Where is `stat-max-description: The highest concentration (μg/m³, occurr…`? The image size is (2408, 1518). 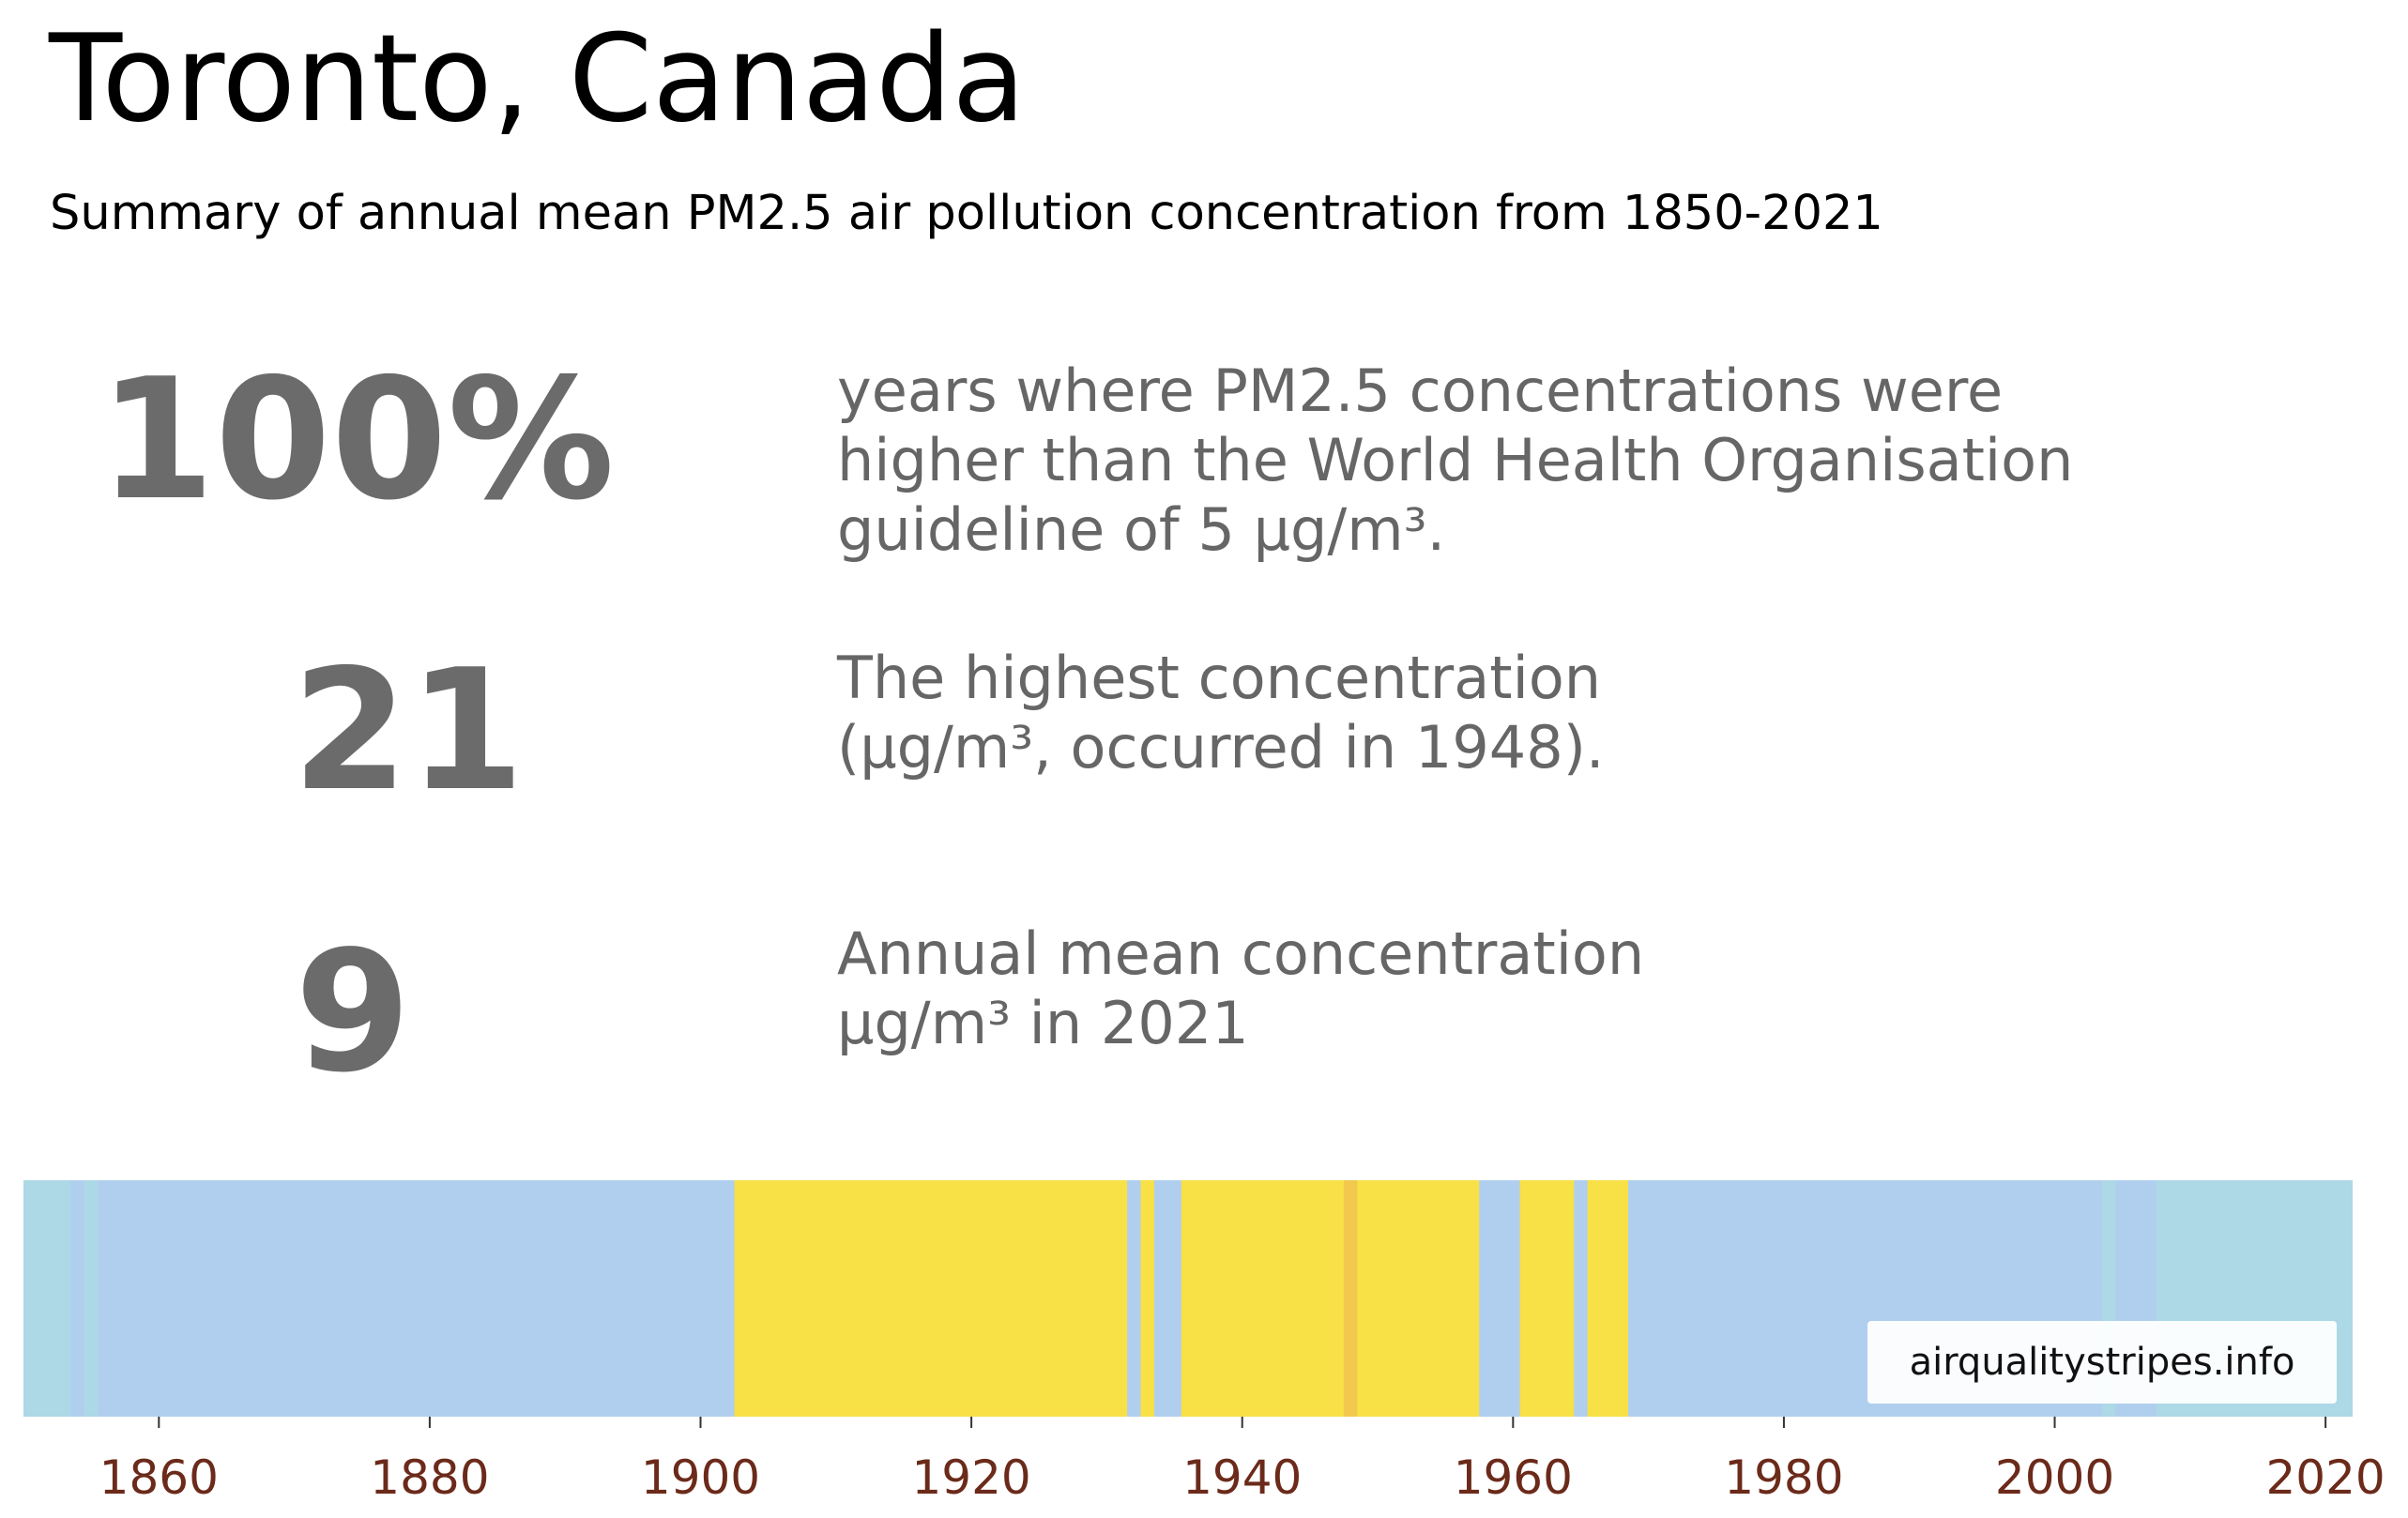 stat-max-description: The highest concentration (μg/m³, occurr… is located at coordinates (1221, 713).